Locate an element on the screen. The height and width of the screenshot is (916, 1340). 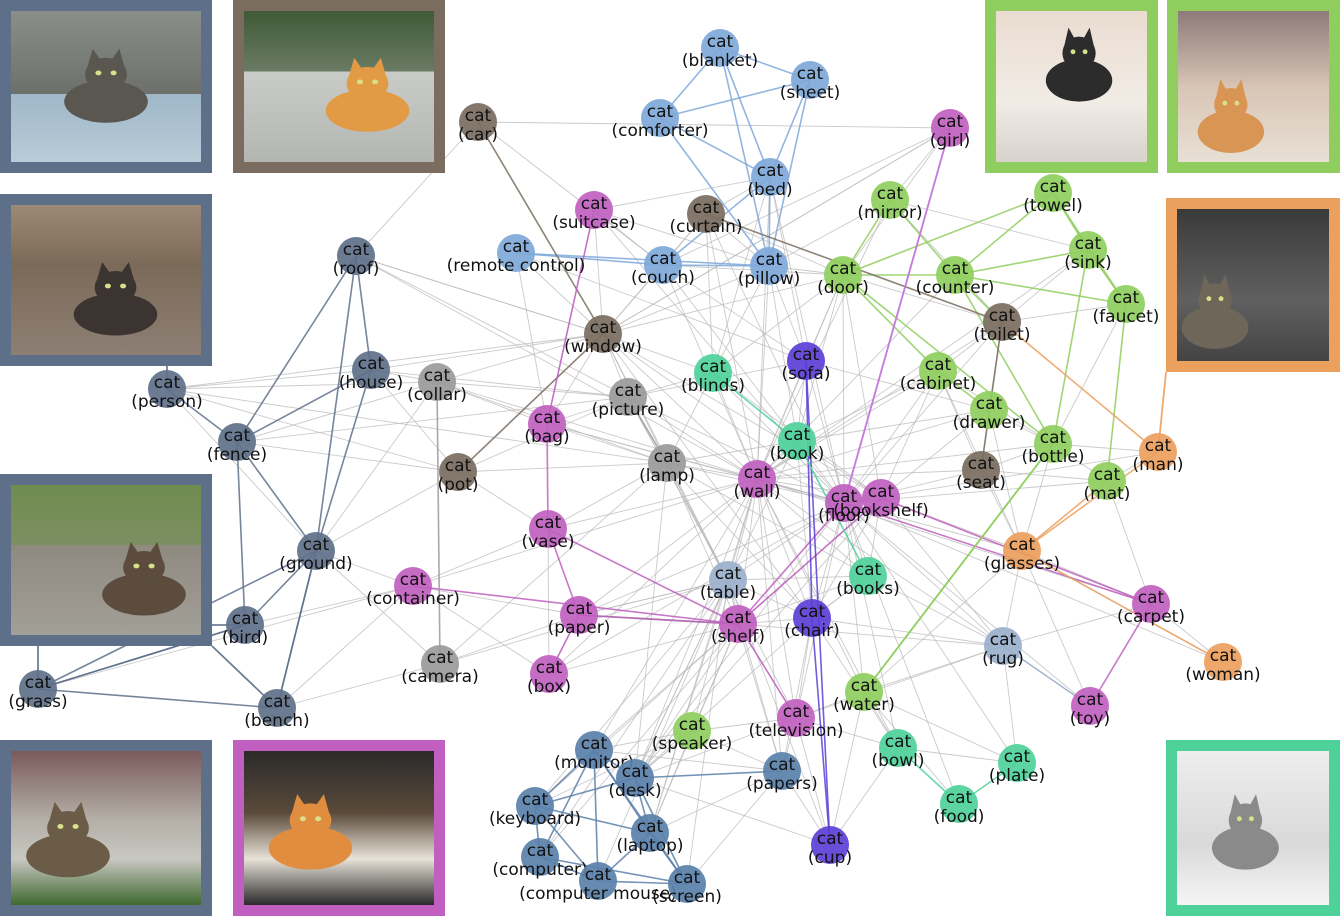
node-table: cat(table) is located at coordinates (728, 582).